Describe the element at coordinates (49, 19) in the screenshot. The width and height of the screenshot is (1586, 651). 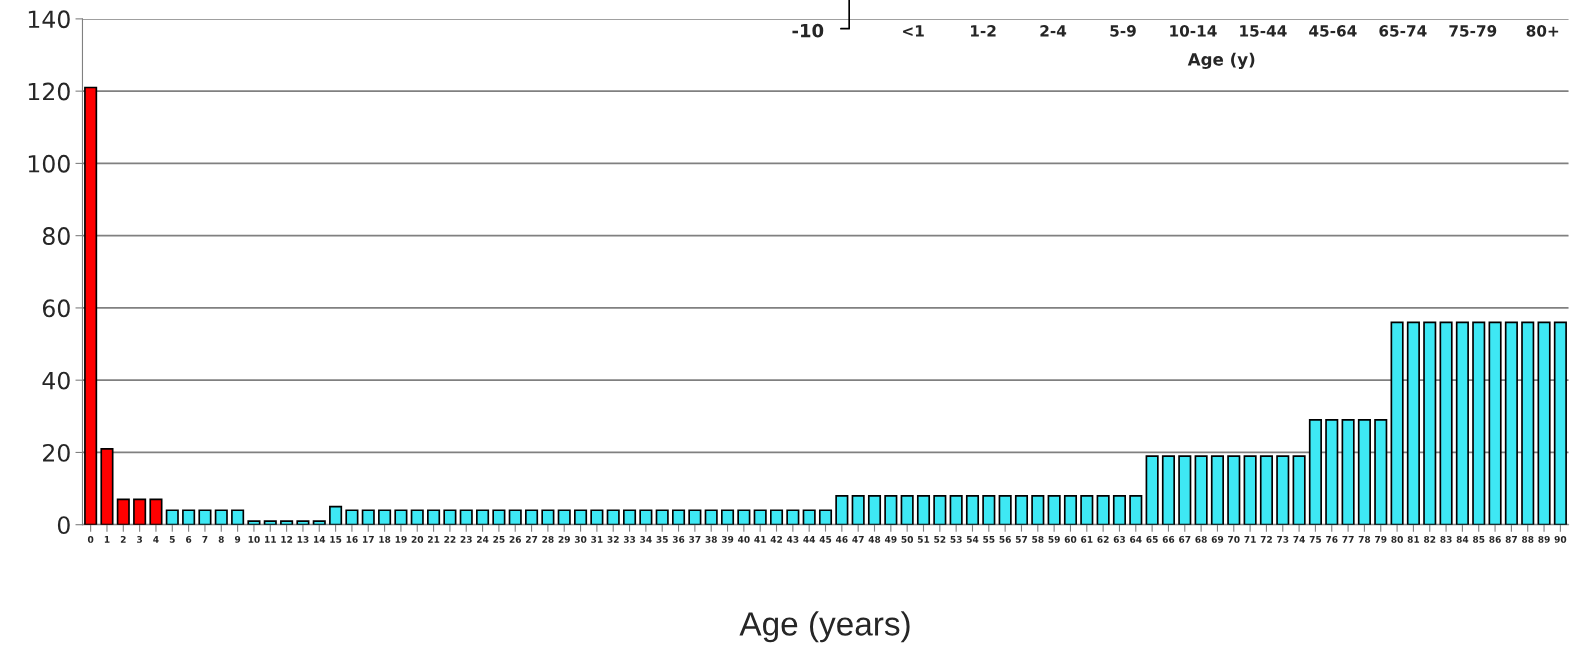
I see `y-tick-label: 140` at that location.